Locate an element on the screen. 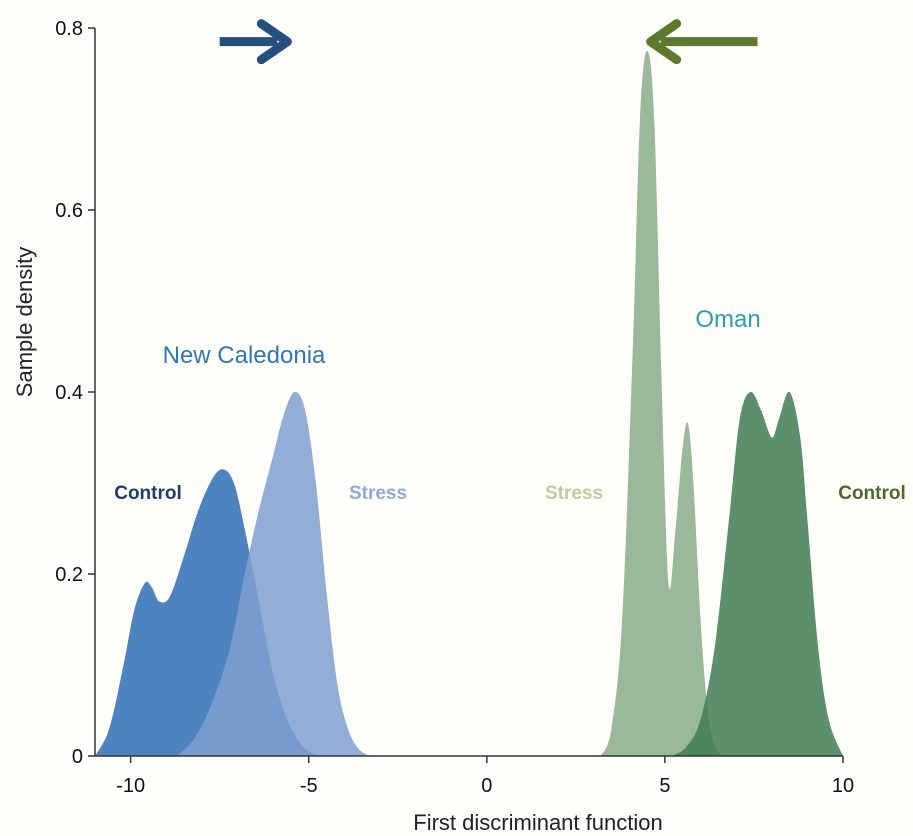 The height and width of the screenshot is (836, 913). x-tick-label: -10 is located at coordinates (130, 786).